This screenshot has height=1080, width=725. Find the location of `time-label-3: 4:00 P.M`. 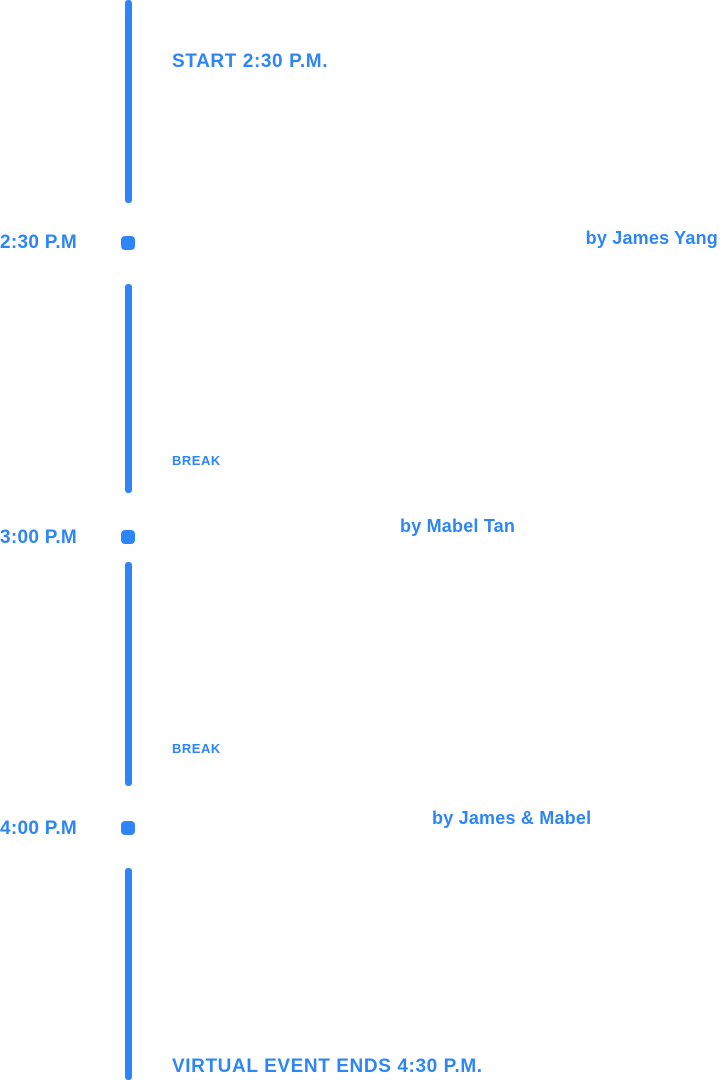

time-label-3: 4:00 P.M is located at coordinates (39, 828).